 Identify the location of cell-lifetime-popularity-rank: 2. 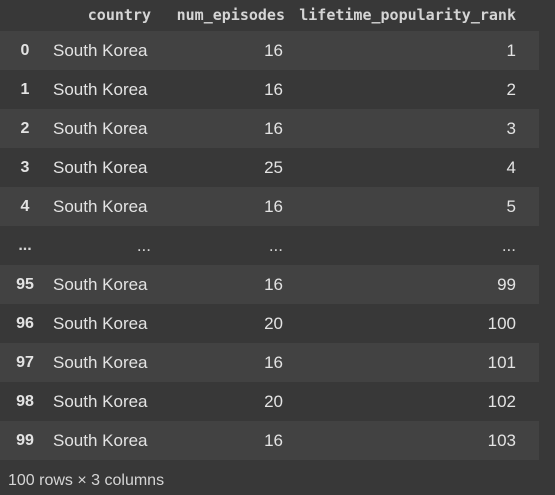
(511, 89).